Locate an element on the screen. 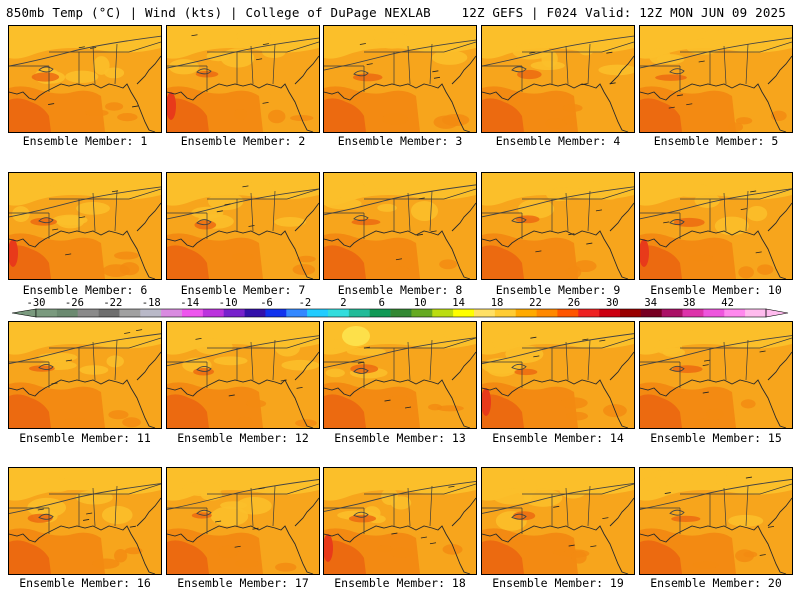 This screenshot has width=800, height=600. colorbar-tick-label: -2 is located at coordinates (305, 303).